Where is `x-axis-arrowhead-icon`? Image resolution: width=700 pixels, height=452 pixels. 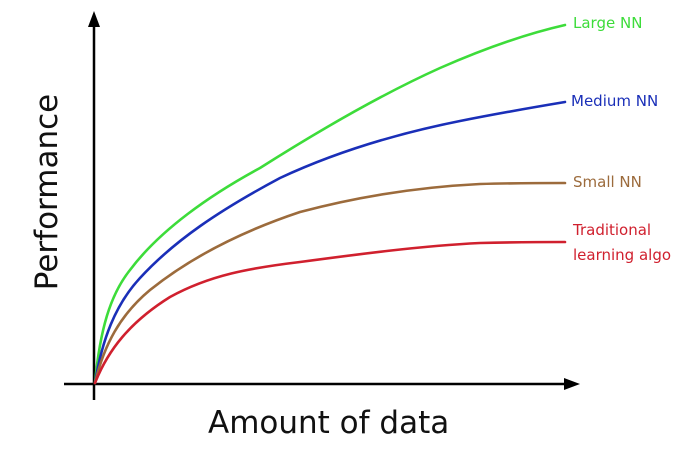
x-axis-arrowhead-icon is located at coordinates (572, 384).